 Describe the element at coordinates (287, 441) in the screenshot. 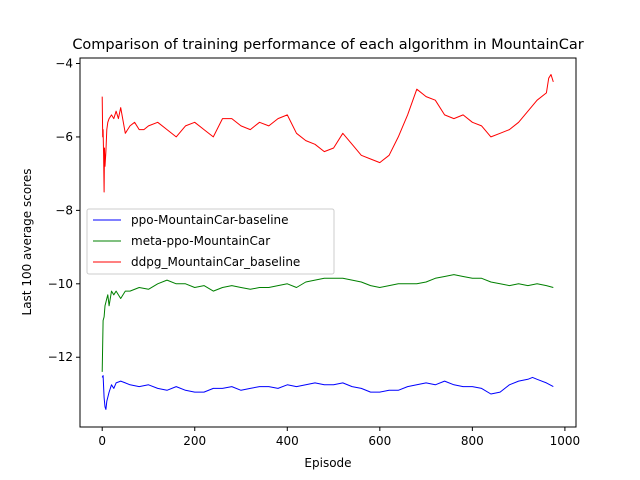

I see `x-tick-label: 400` at that location.